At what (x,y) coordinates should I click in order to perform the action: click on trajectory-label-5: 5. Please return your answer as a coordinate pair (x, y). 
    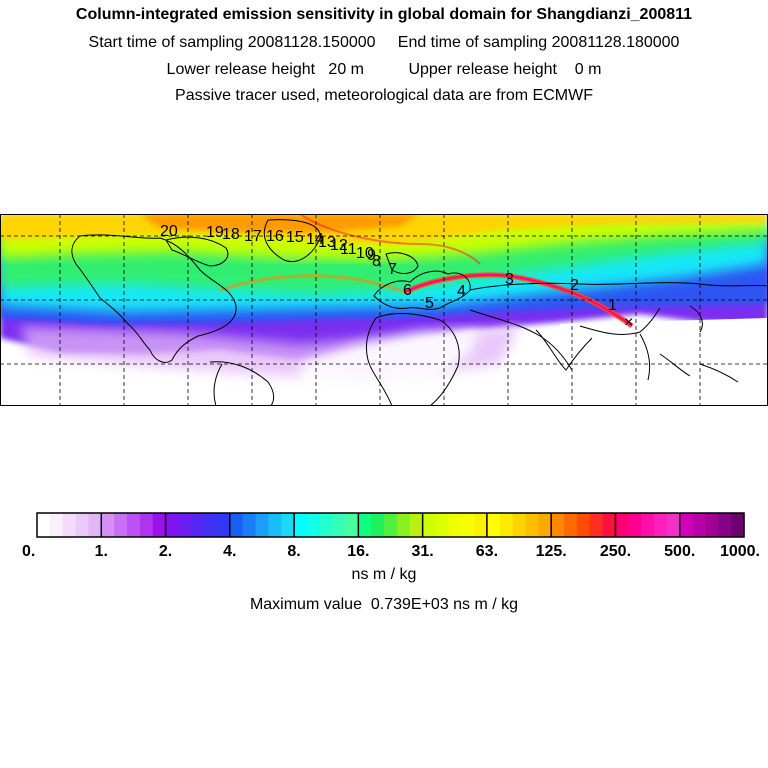
    Looking at the image, I should click on (429, 303).